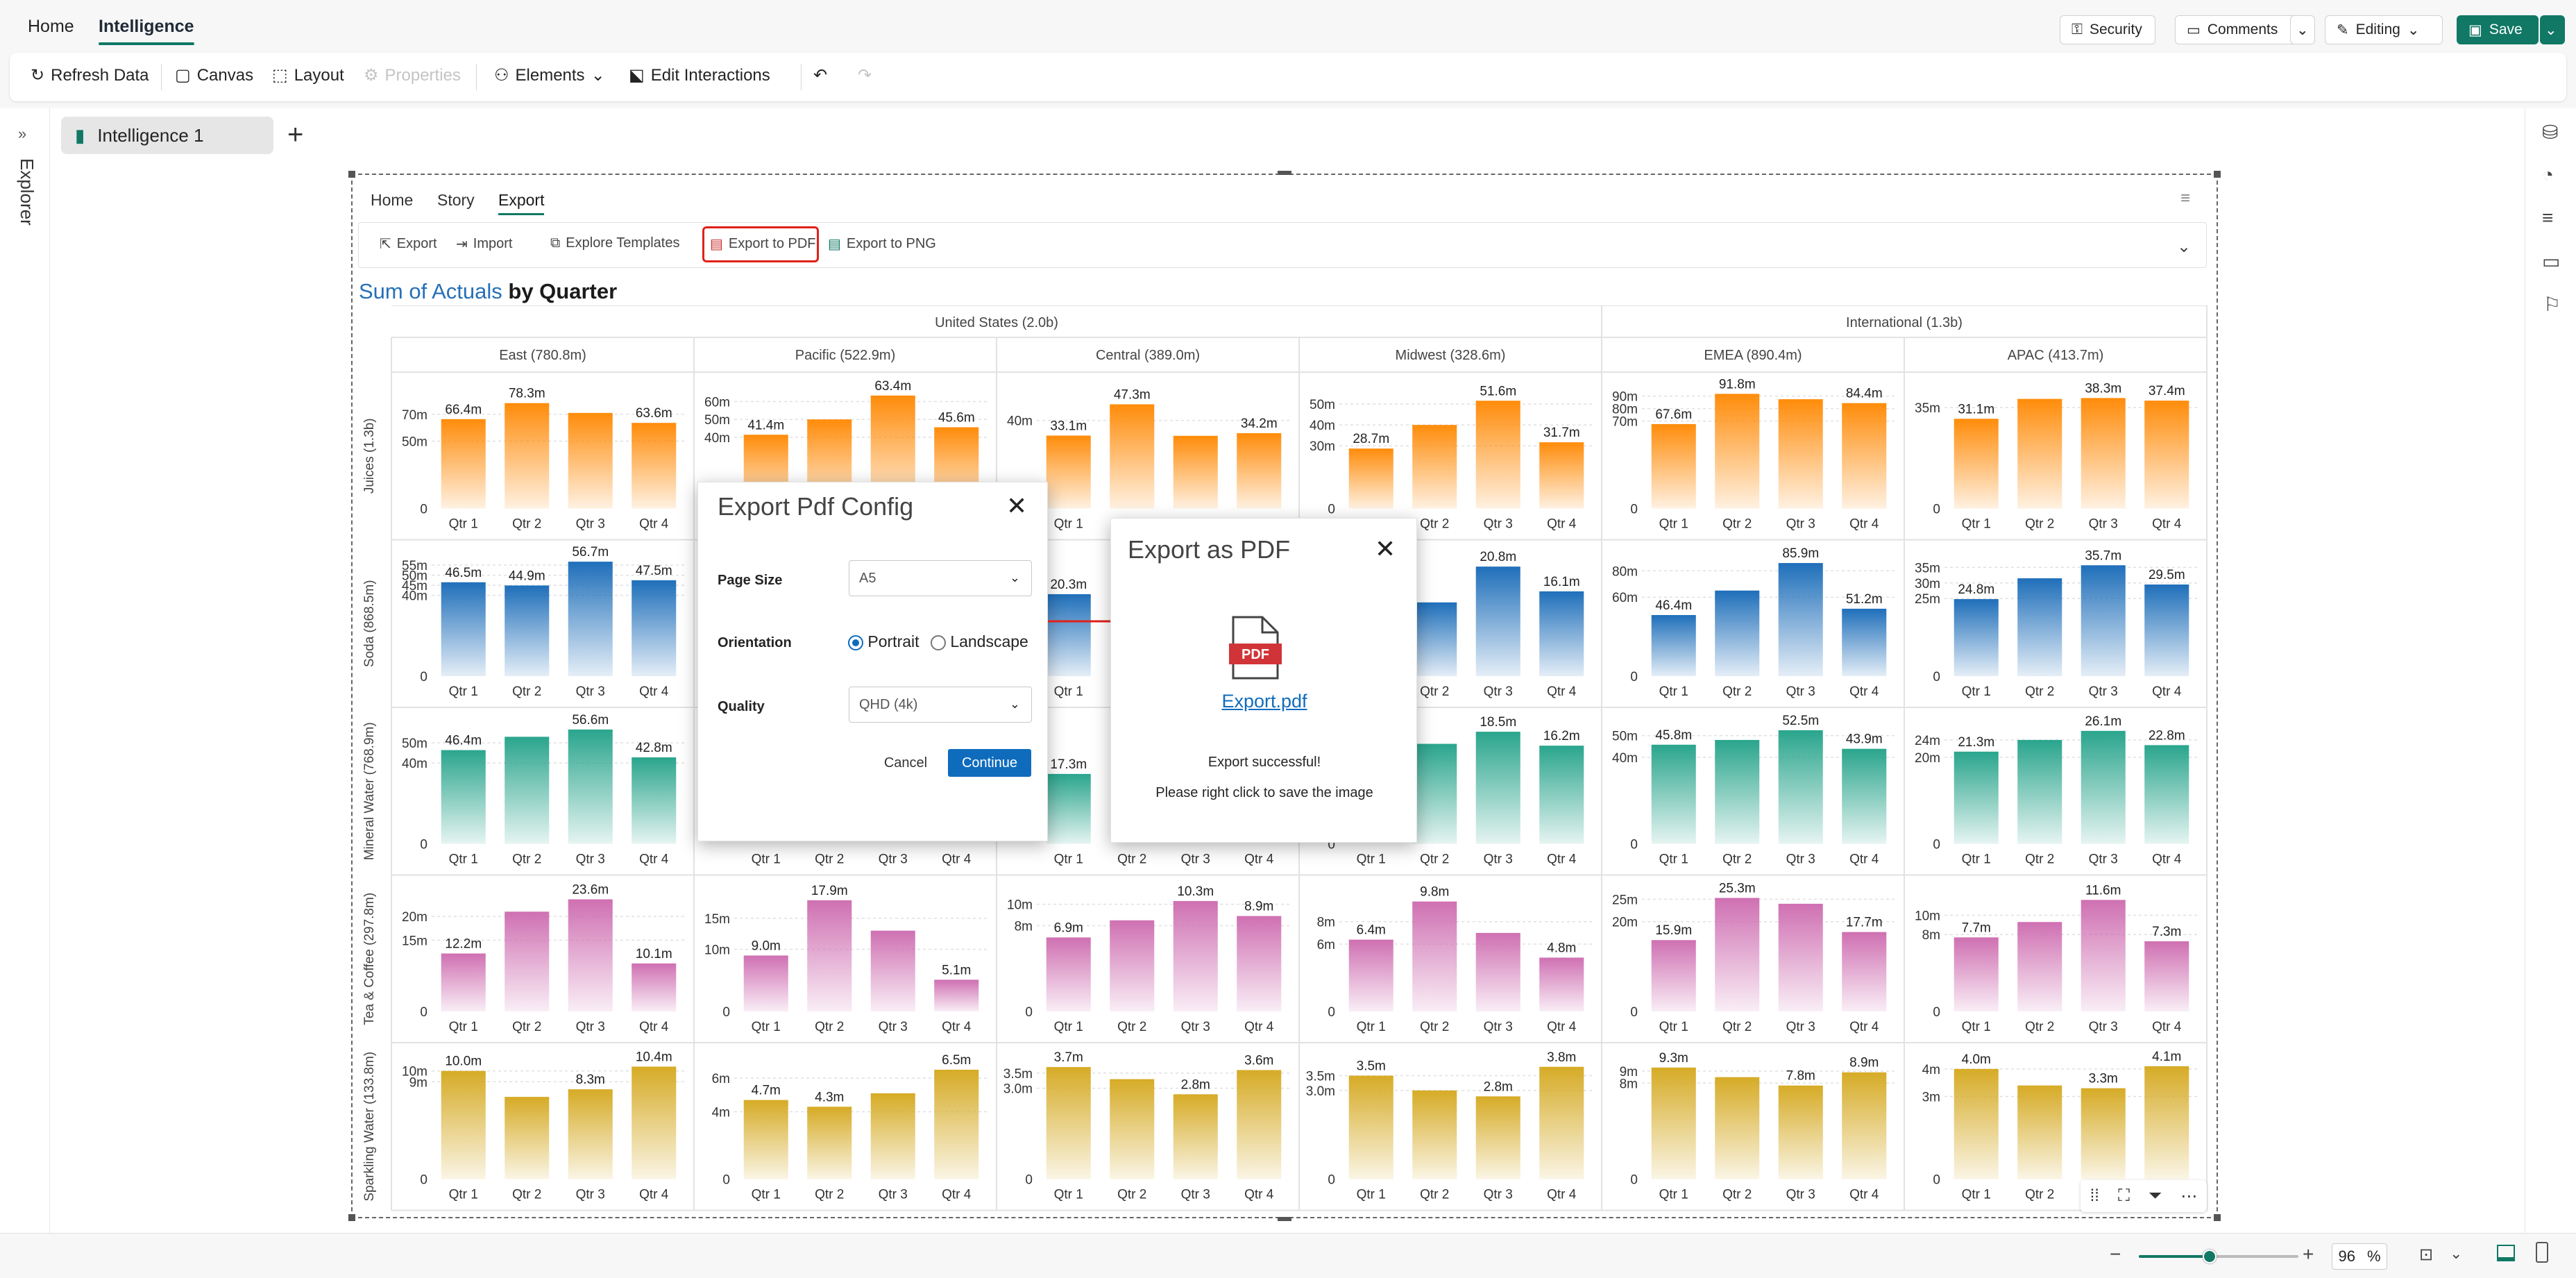 The width and height of the screenshot is (2576, 1278). I want to click on export-to-png-button: ▤ Export to PNG, so click(882, 244).